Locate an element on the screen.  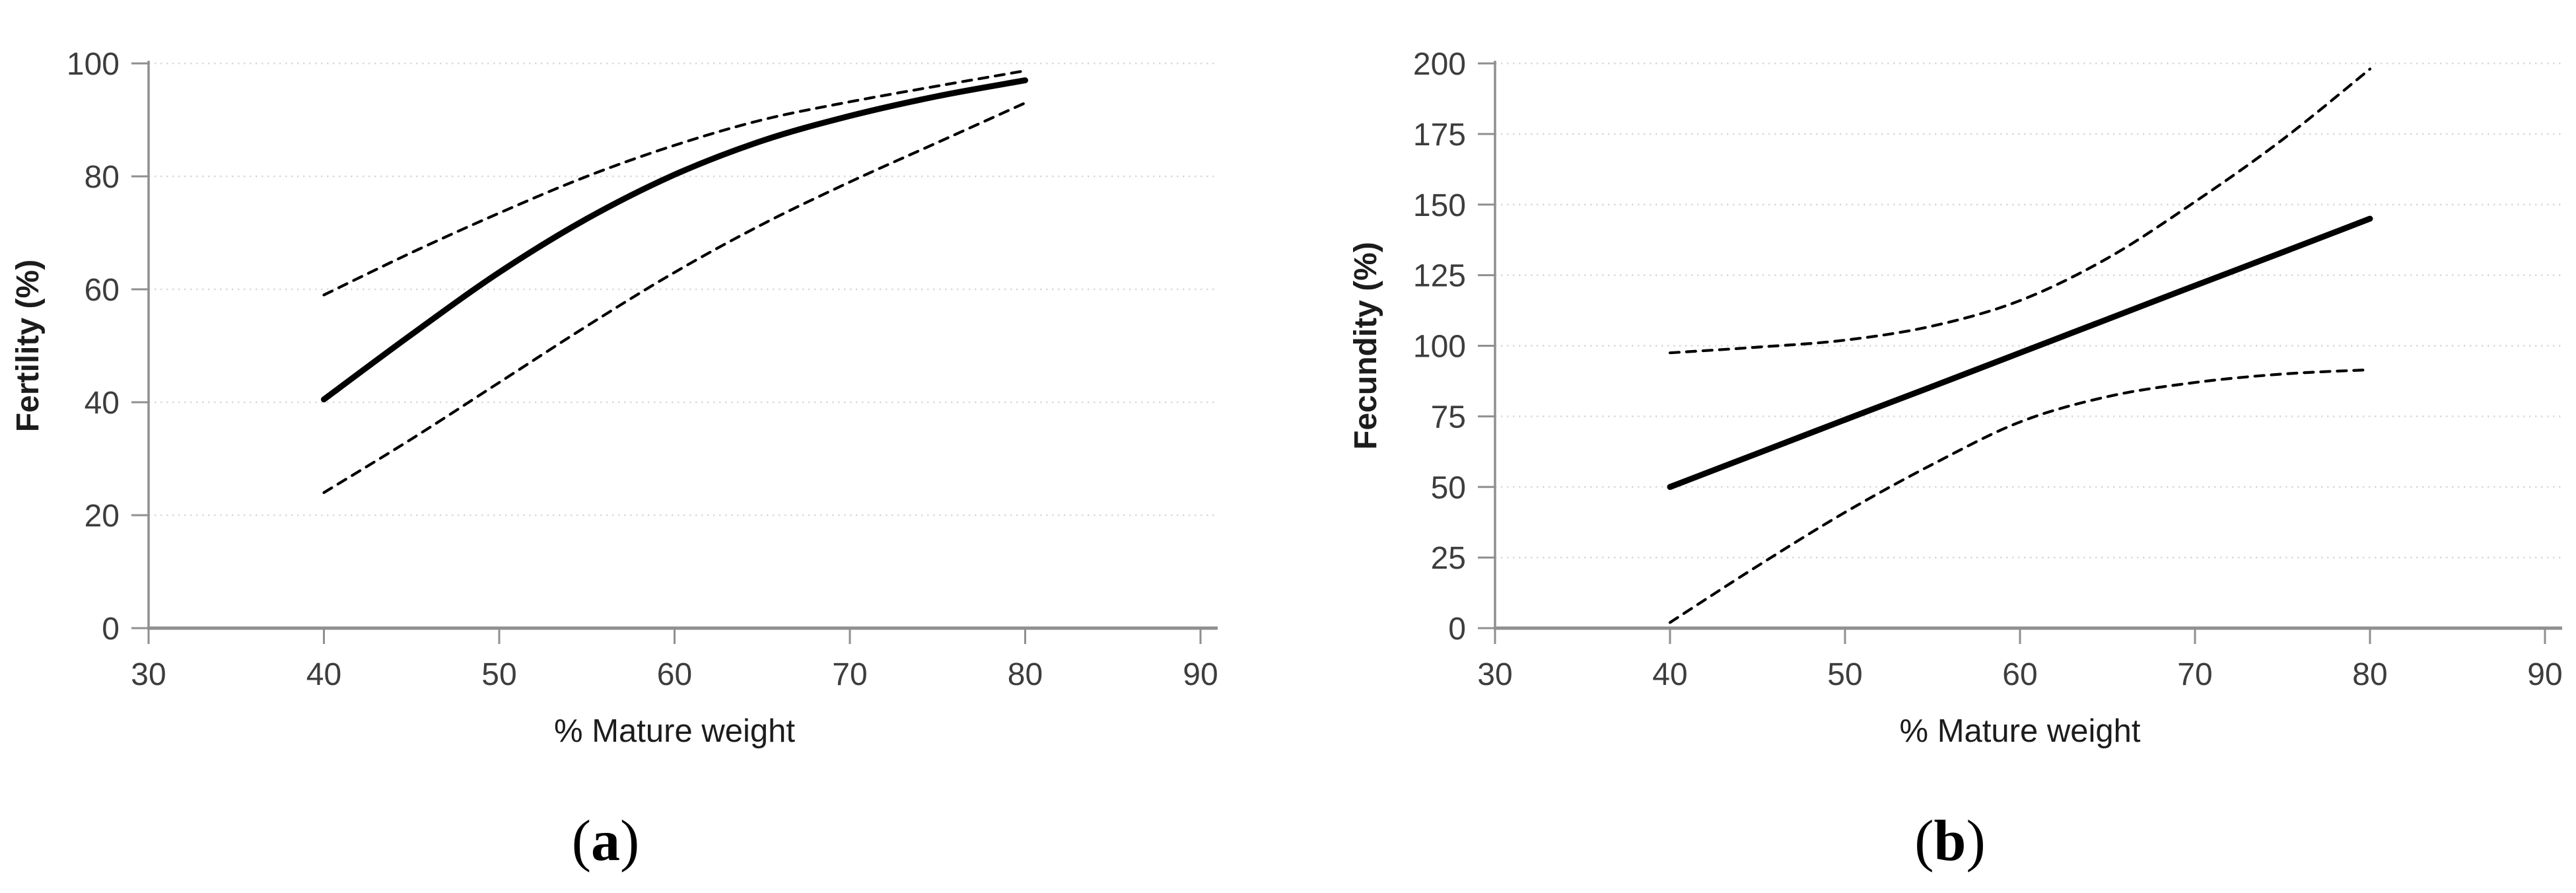
figure-caption-b: (b) is located at coordinates (1941, 827).